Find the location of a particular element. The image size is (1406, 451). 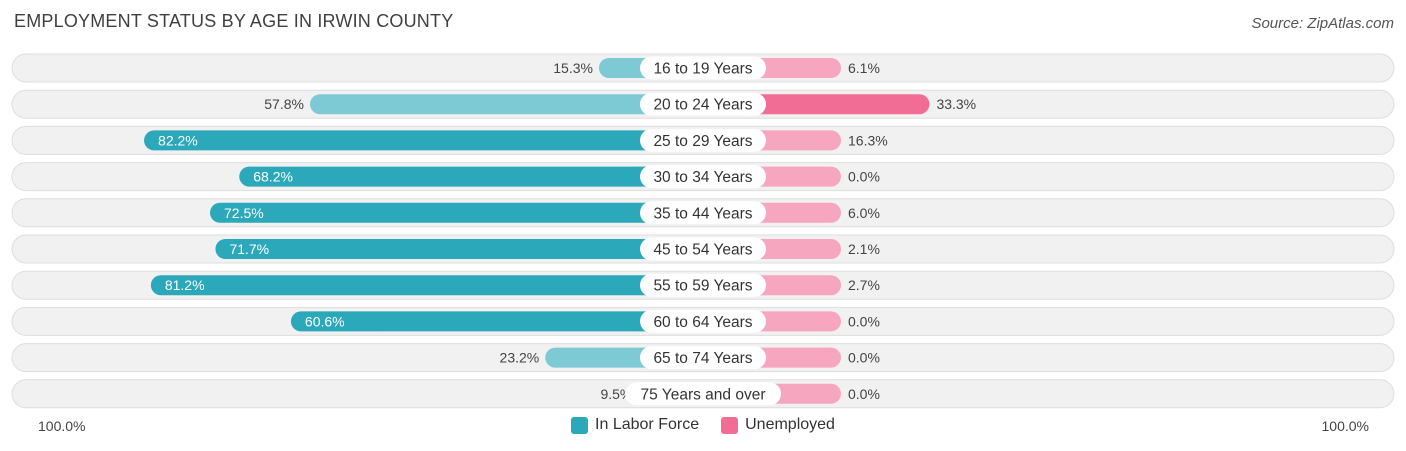

data-label-labor-force: 57.8% is located at coordinates (284, 104).